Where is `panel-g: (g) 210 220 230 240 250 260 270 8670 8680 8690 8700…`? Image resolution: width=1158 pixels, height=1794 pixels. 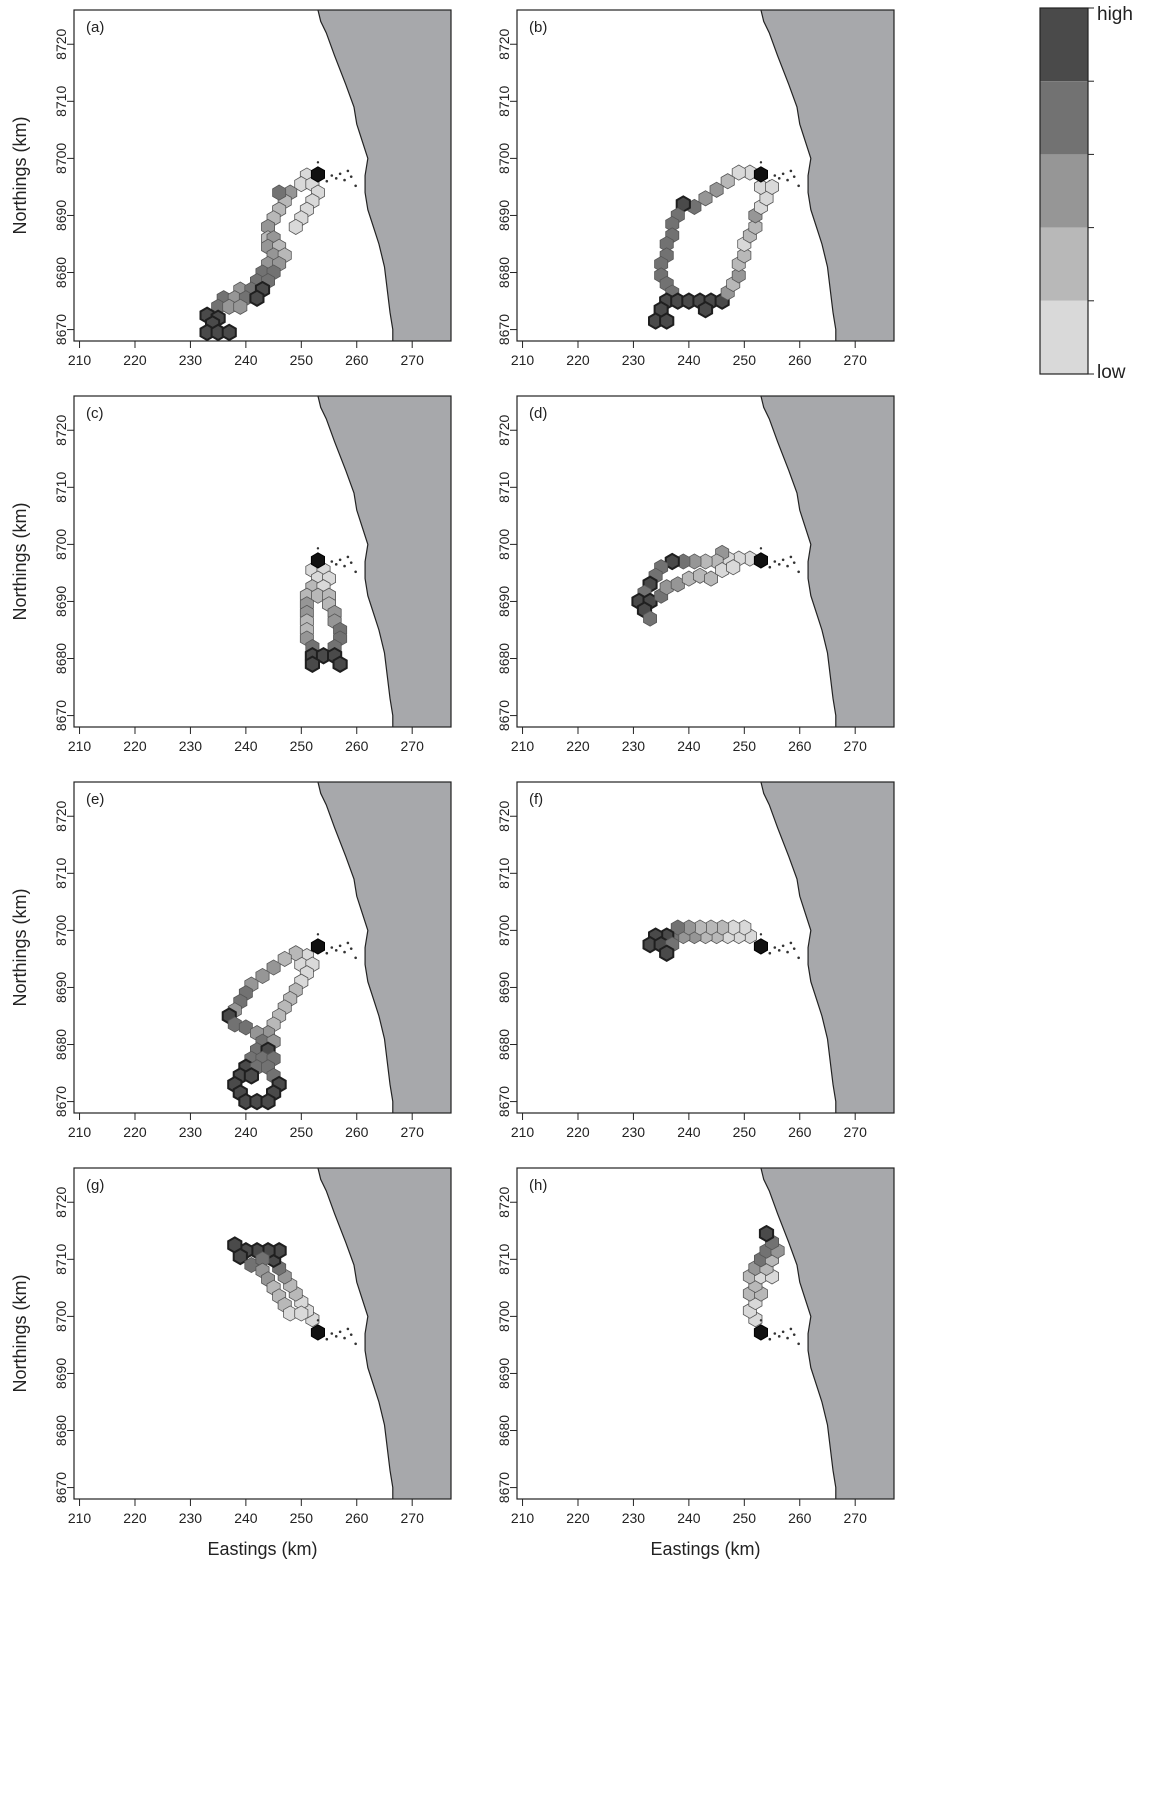
panel-g: (g) 210 220 230 240 250 260 270 8670 8680 8690 8700… is located at coordinates (231, 1363).